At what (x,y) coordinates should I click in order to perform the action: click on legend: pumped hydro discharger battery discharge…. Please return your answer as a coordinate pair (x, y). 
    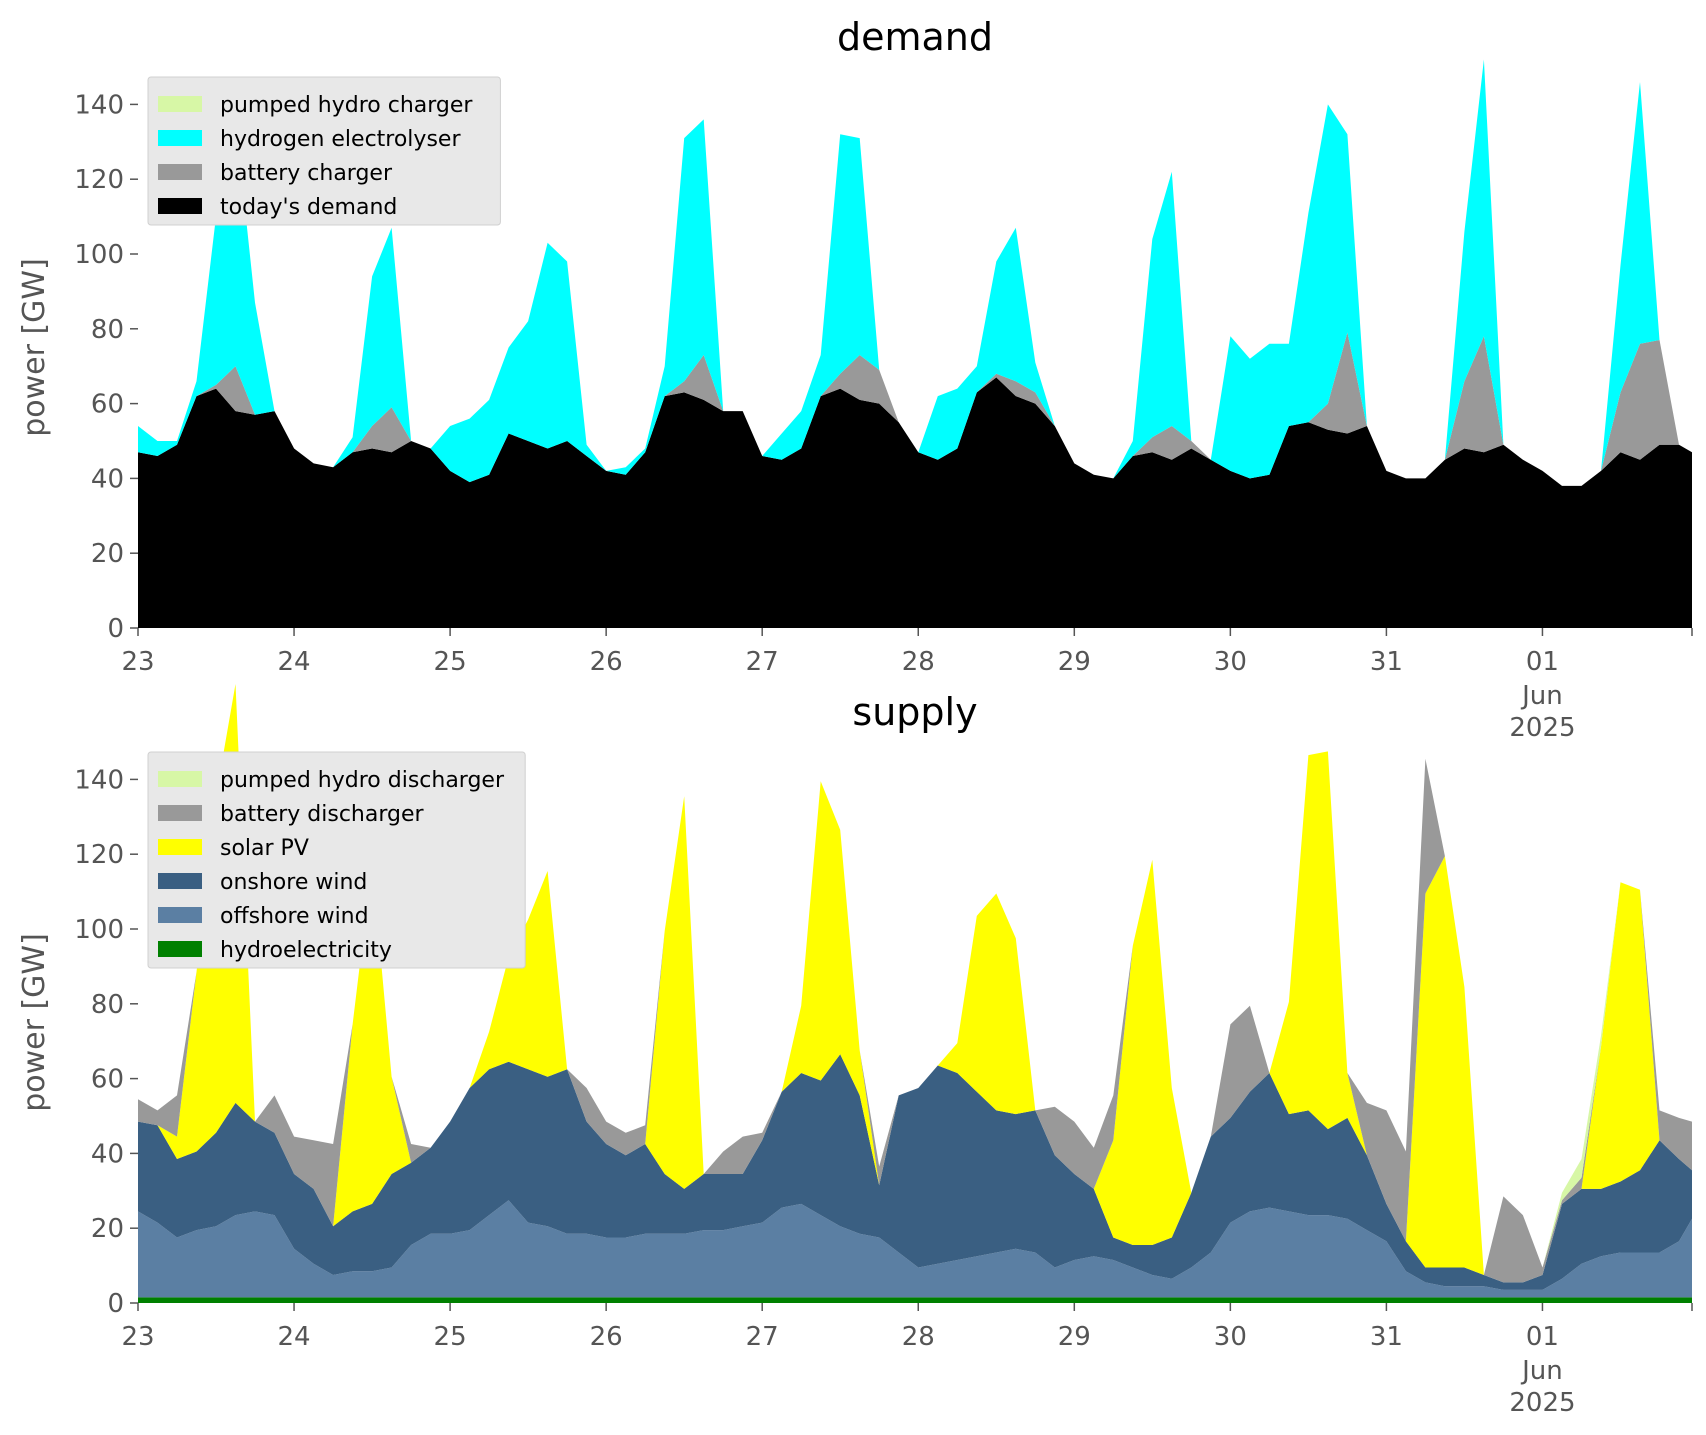
    Looking at the image, I should click on (336, 860).